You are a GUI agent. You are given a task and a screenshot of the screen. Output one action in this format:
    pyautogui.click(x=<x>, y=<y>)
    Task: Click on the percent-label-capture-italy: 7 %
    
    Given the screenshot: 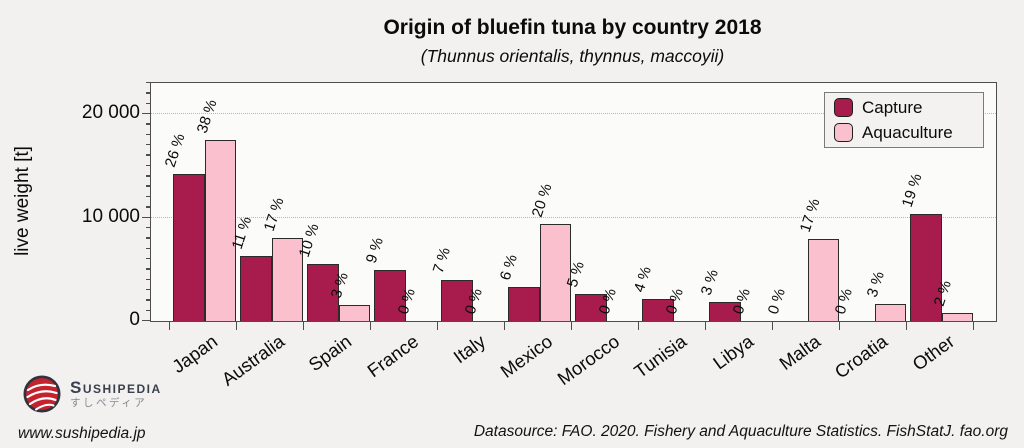 What is the action you would take?
    pyautogui.click(x=441, y=260)
    